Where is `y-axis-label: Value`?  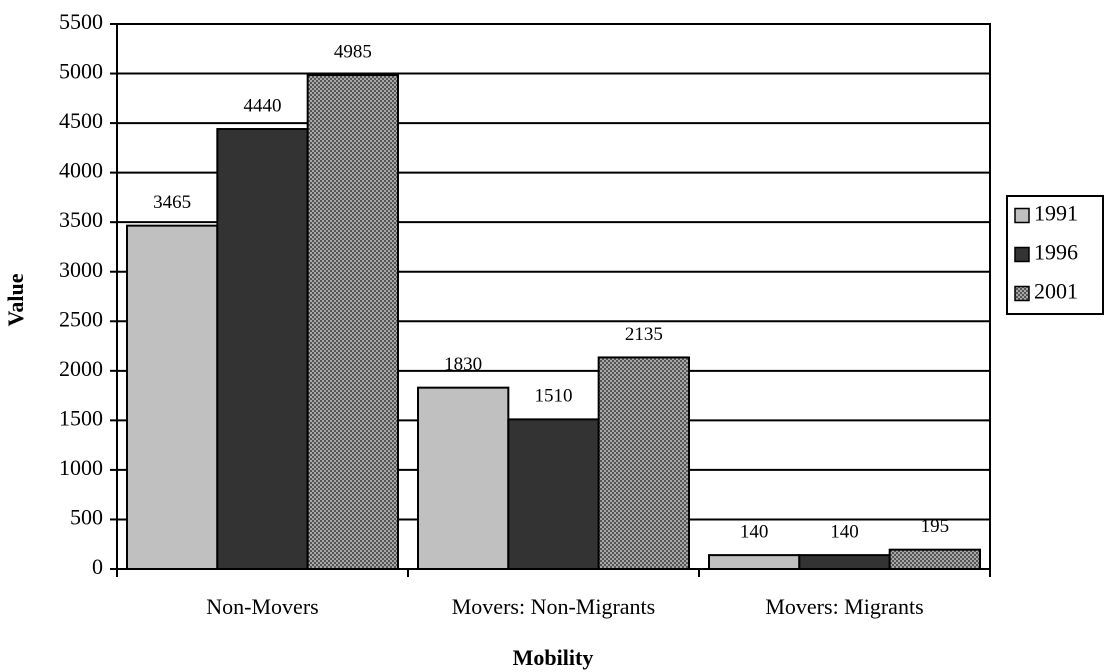 y-axis-label: Value is located at coordinates (15, 299).